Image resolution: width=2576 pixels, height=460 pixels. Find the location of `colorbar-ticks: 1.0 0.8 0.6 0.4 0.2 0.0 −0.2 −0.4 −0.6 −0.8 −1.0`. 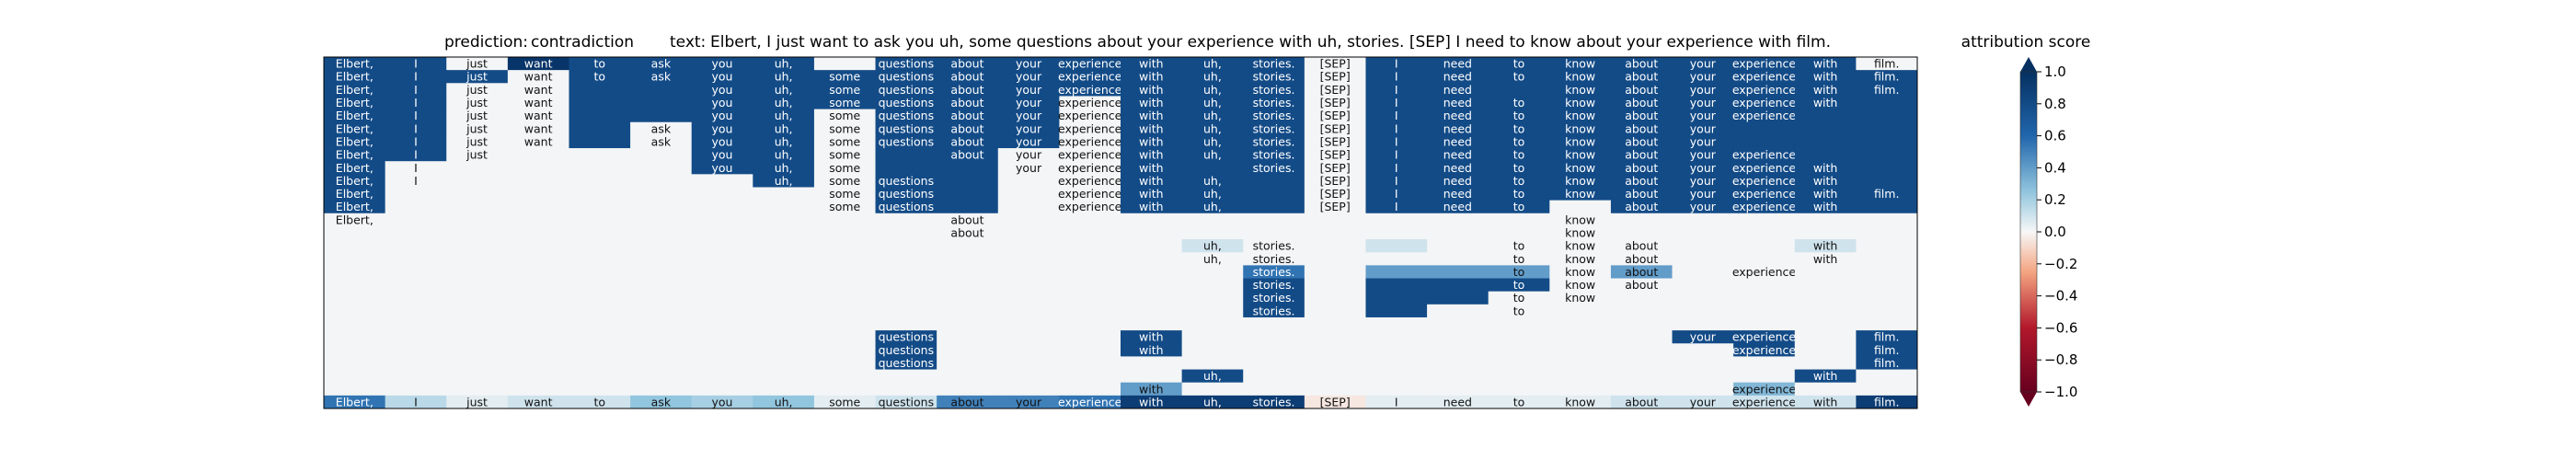

colorbar-ticks: 1.0 0.8 0.6 0.4 0.2 0.0 −0.2 −0.4 −0.6 −0.8 −1.0 is located at coordinates (2057, 231).